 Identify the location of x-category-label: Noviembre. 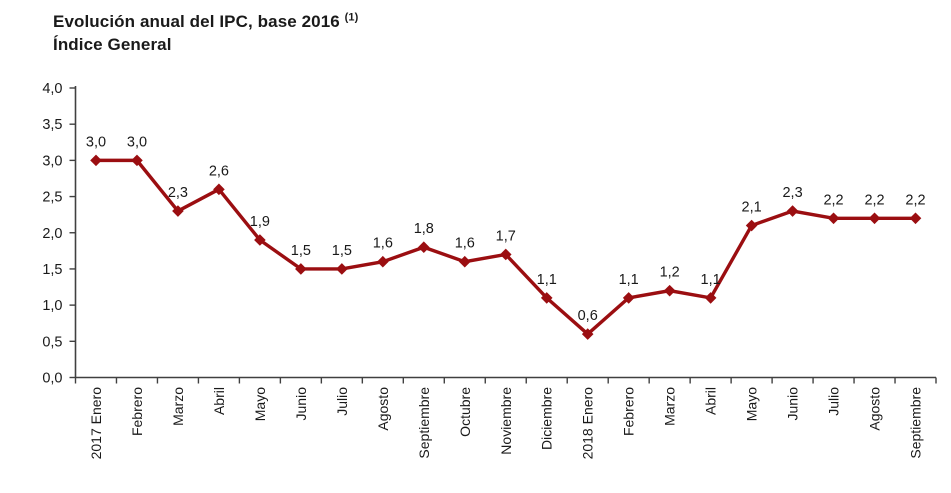
(506, 421).